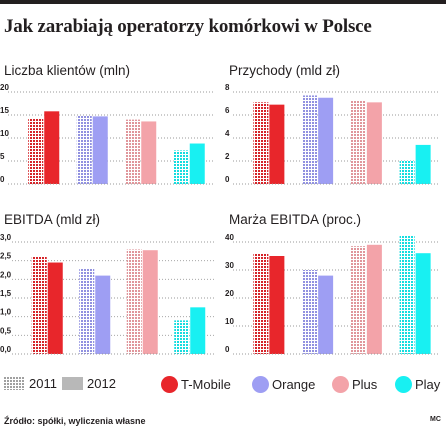 Image resolution: width=446 pixels, height=434 pixels. What do you see at coordinates (340, 384) in the screenshot?
I see `legend-dot-plus` at bounding box center [340, 384].